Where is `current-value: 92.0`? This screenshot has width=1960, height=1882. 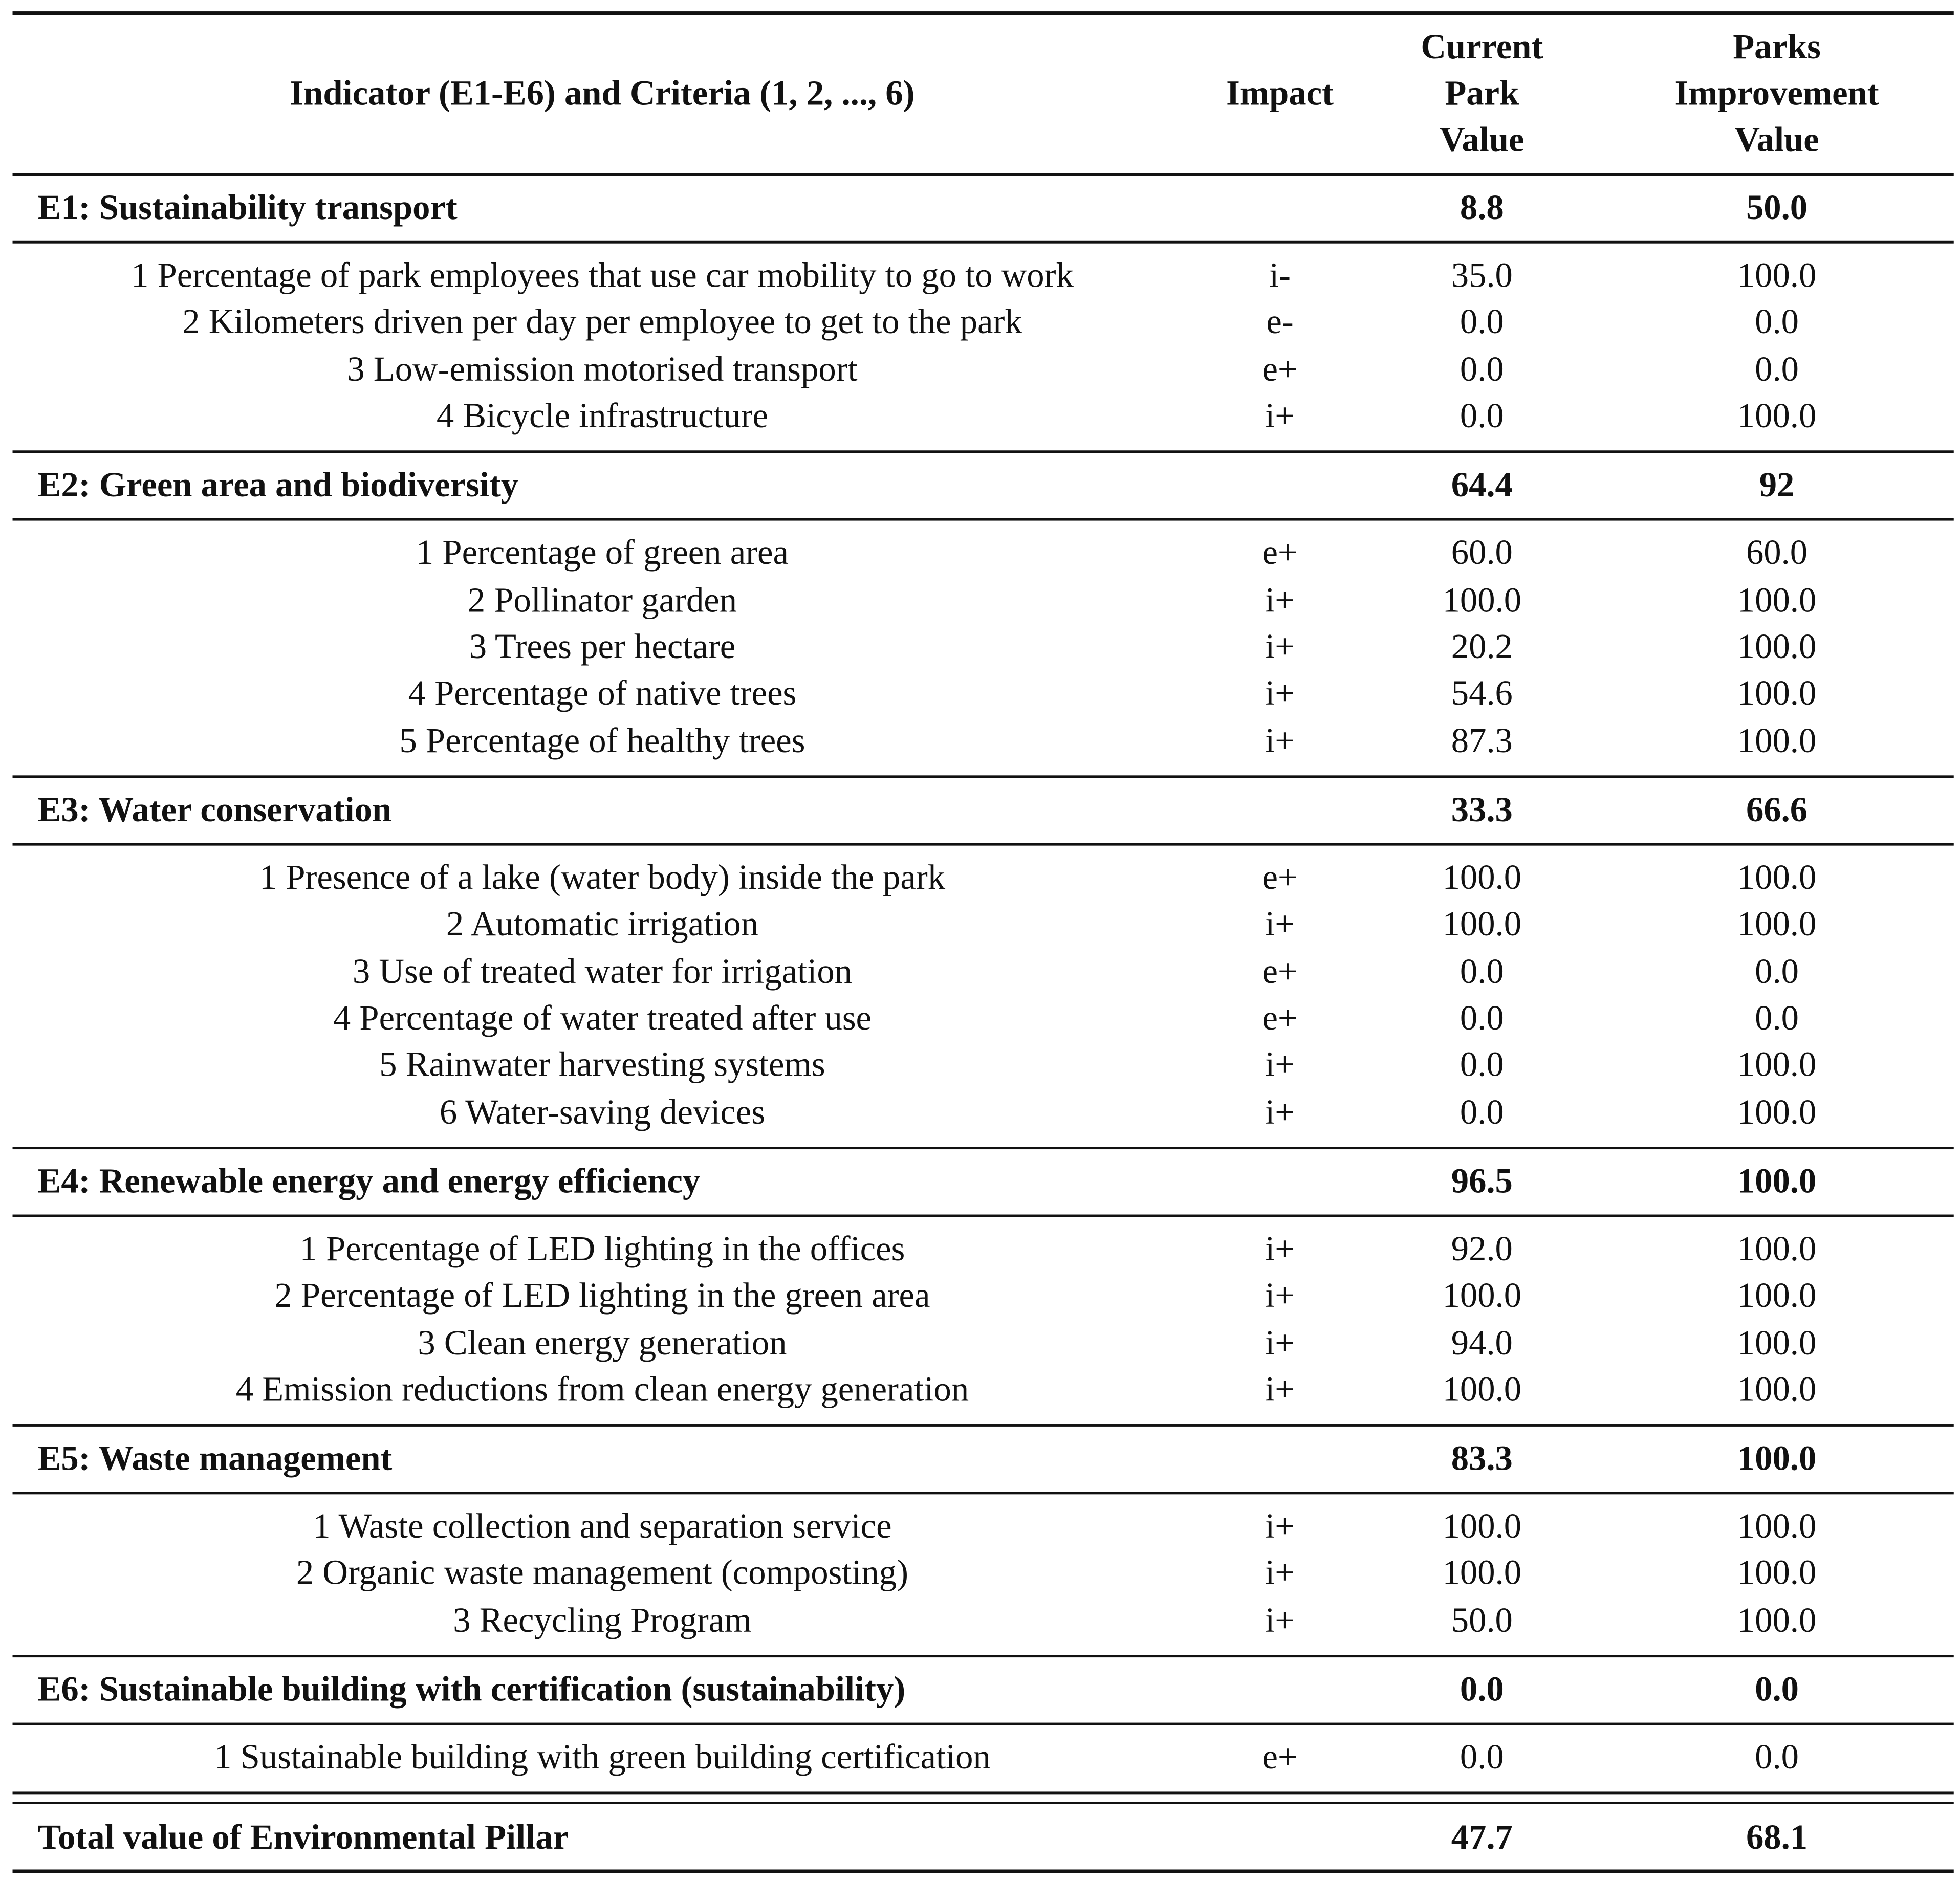
current-value: 92.0 is located at coordinates (1482, 1249).